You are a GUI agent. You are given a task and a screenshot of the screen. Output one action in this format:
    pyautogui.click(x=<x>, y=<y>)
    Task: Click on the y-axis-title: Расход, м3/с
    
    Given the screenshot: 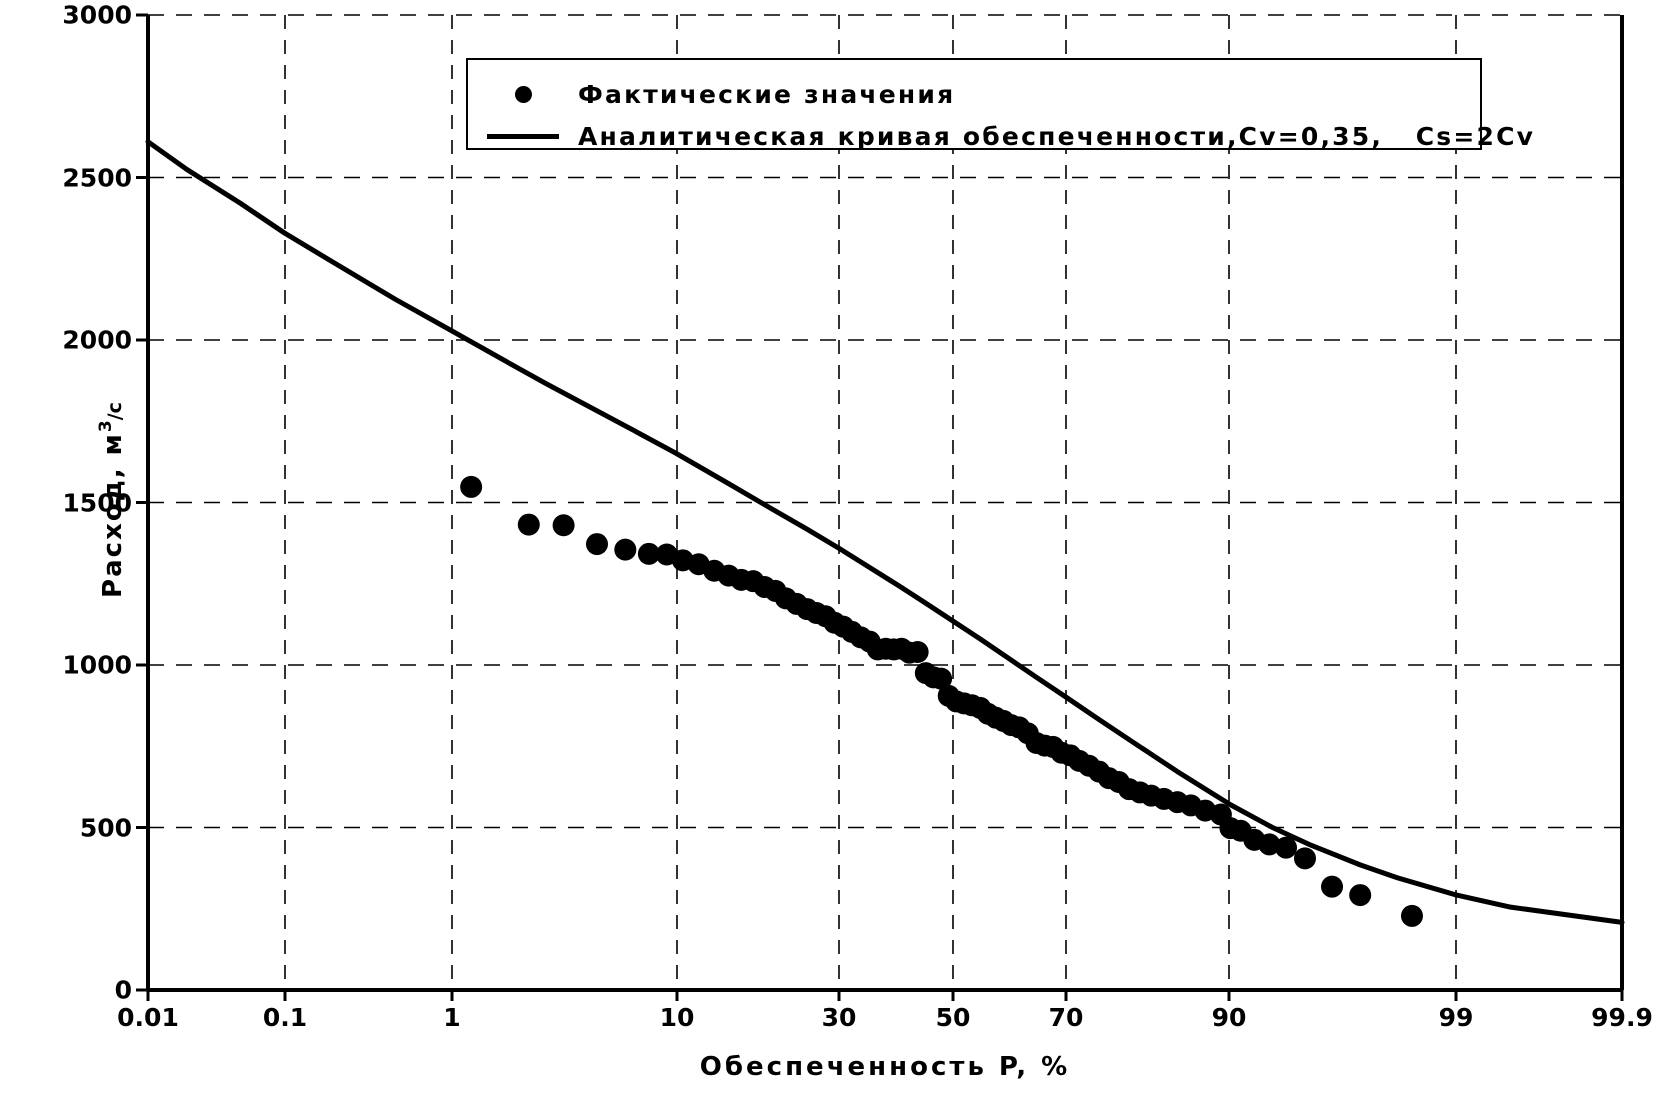 What is the action you would take?
    pyautogui.click(x=112, y=500)
    